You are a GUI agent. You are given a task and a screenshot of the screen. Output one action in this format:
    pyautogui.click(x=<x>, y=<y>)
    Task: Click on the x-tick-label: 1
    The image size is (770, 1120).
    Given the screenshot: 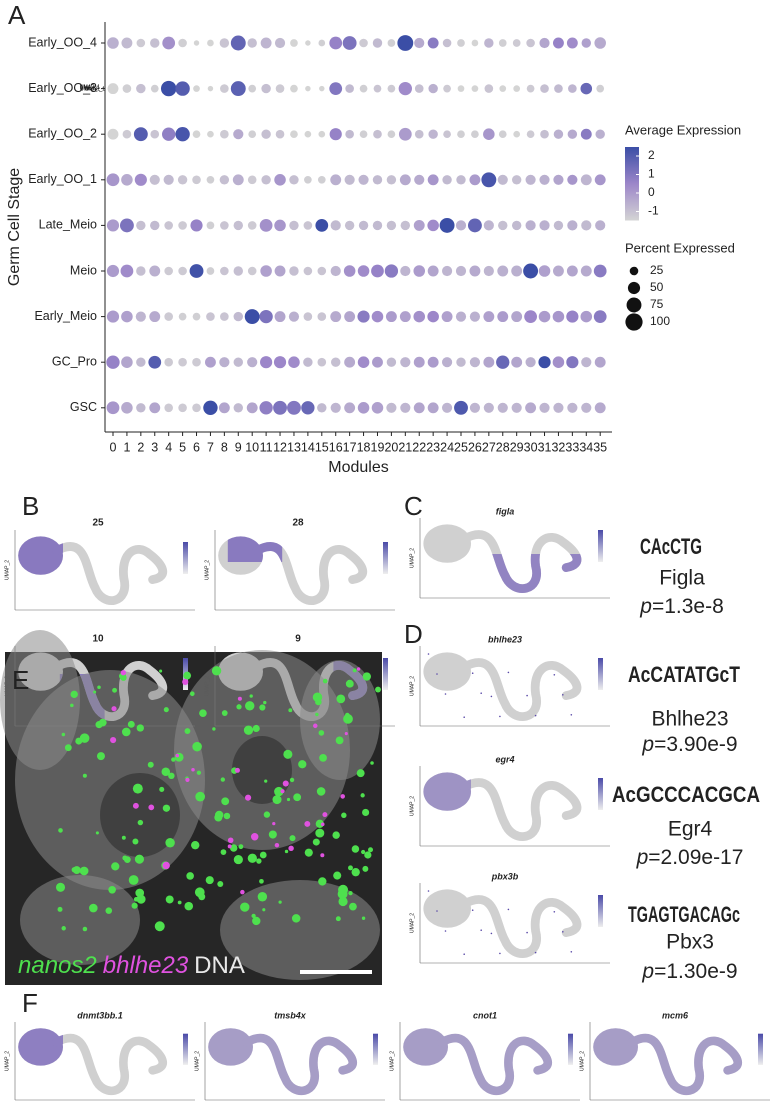 What is the action you would take?
    pyautogui.click(x=126, y=447)
    